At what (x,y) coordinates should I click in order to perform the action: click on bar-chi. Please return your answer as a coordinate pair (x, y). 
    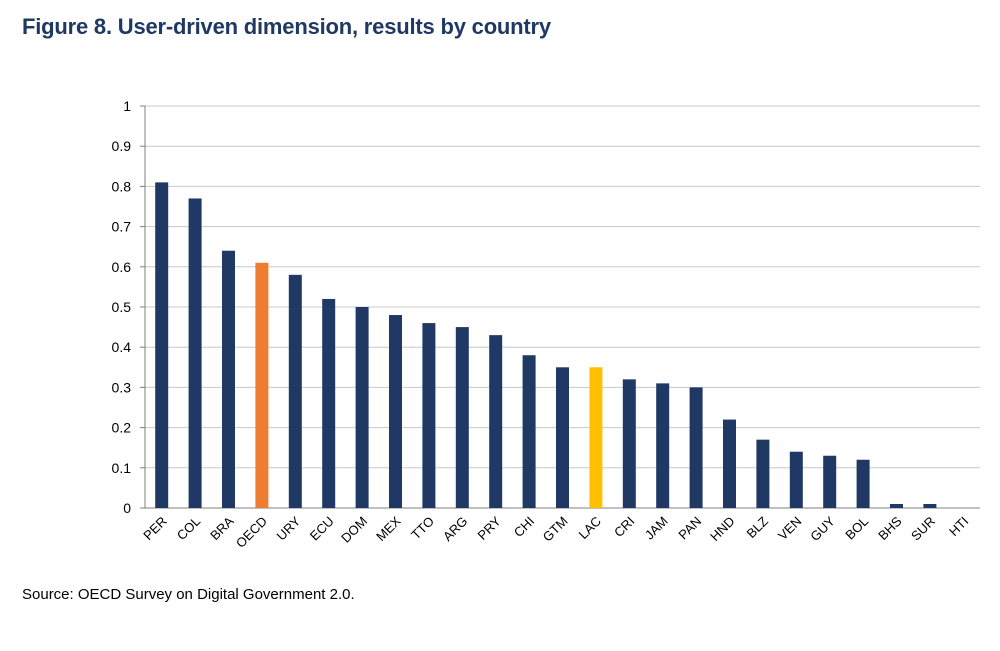
    Looking at the image, I should click on (529, 431).